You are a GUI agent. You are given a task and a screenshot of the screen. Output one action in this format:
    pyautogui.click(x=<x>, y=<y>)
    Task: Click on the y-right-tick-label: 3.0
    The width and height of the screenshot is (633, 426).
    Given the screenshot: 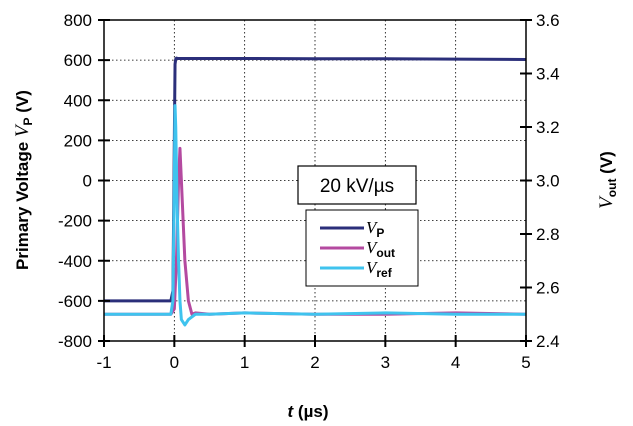 What is the action you would take?
    pyautogui.click(x=548, y=181)
    